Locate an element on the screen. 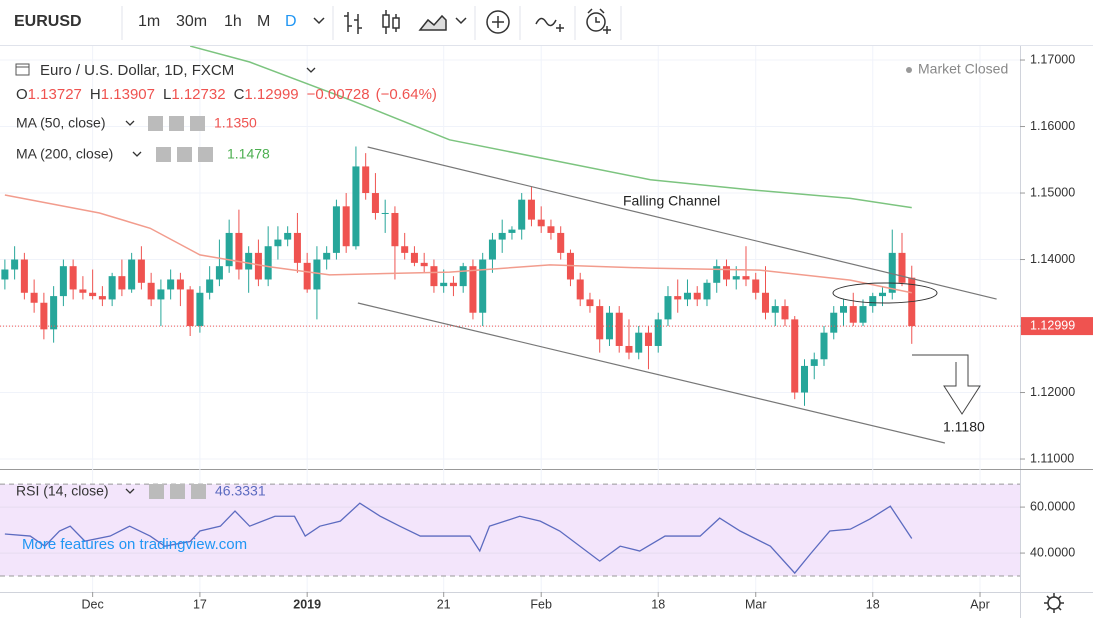  rsi-label: RSI (14, close) is located at coordinates (62, 491).